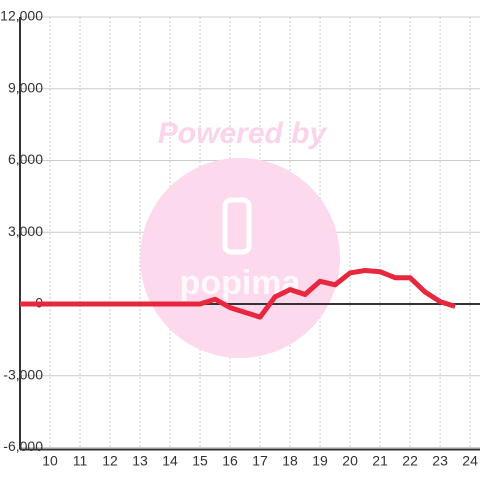 Image resolution: width=480 pixels, height=480 pixels. Describe the element at coordinates (50, 461) in the screenshot. I see `x-tick-label: 10` at that location.